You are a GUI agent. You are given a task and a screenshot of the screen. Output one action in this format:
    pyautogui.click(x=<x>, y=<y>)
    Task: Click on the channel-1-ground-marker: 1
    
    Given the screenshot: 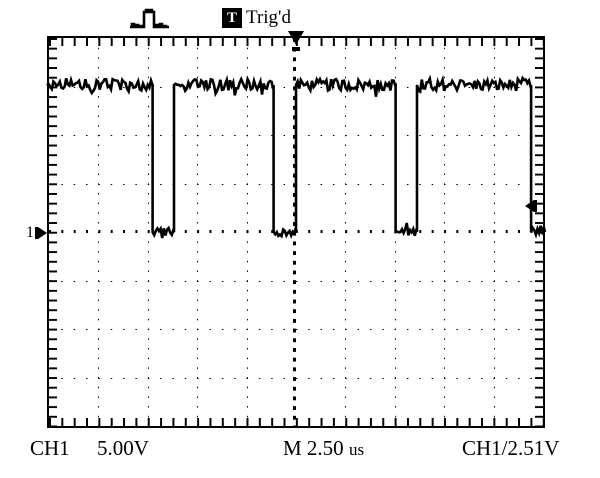 What is the action you would take?
    pyautogui.click(x=39, y=233)
    